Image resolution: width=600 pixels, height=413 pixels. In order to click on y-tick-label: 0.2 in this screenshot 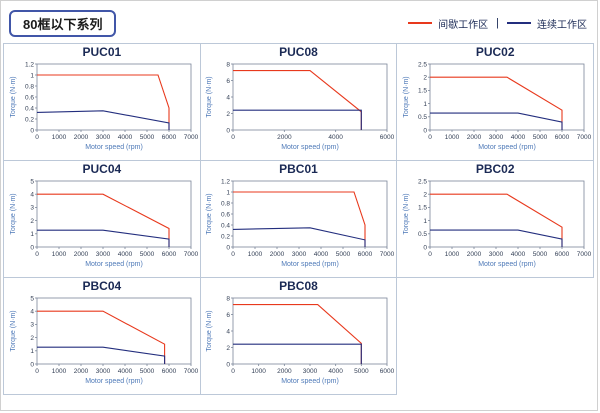, I will do `click(225, 236)`.